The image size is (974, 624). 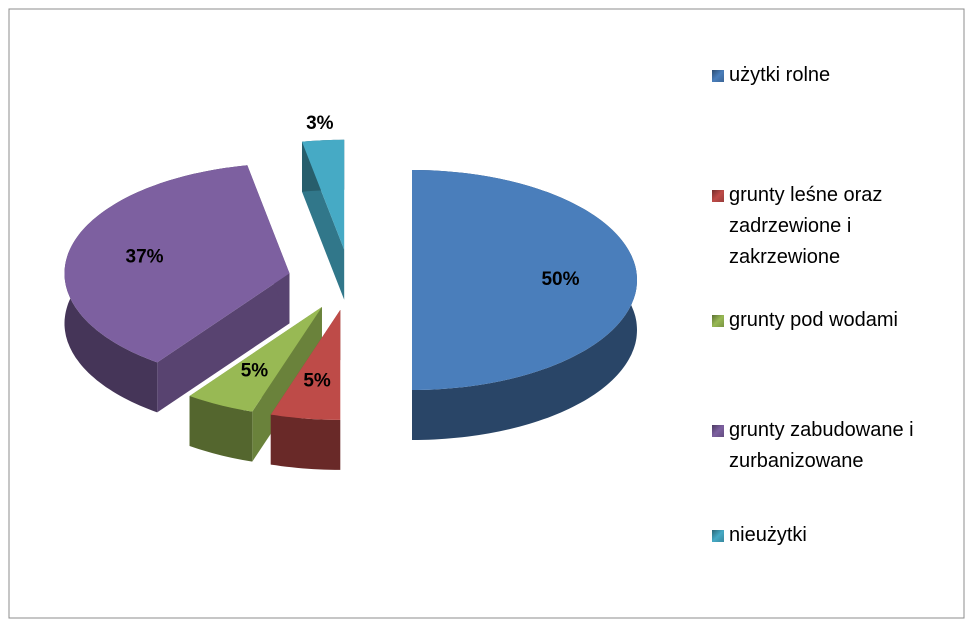 What do you see at coordinates (780, 75) in the screenshot?
I see `legend-label: użytki rolne` at bounding box center [780, 75].